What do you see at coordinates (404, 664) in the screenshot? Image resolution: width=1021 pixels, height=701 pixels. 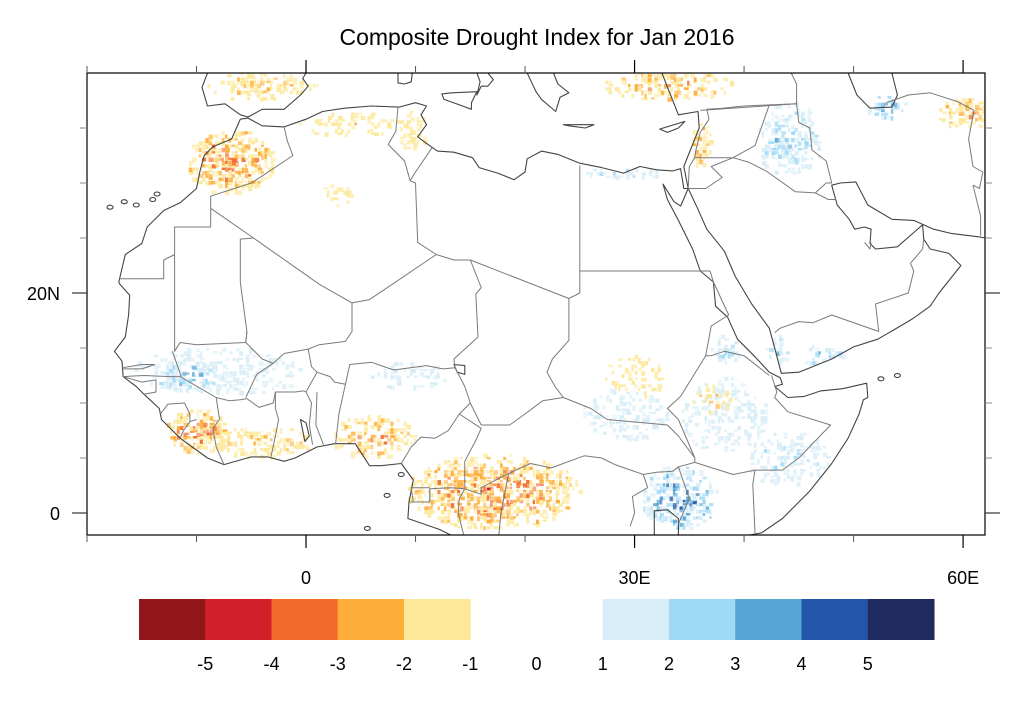 I see `colorbar-label: -2` at bounding box center [404, 664].